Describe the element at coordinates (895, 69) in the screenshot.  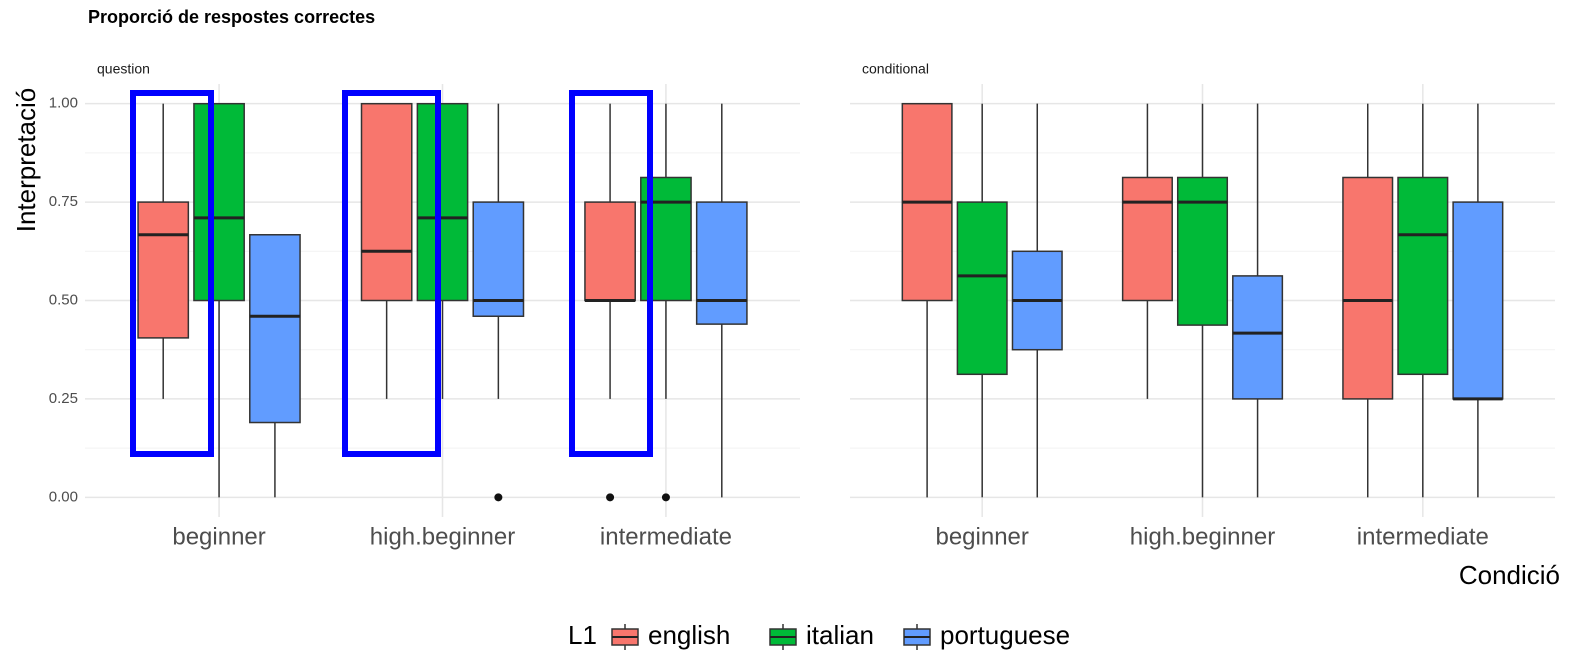
I see `facet-label: conditional` at that location.